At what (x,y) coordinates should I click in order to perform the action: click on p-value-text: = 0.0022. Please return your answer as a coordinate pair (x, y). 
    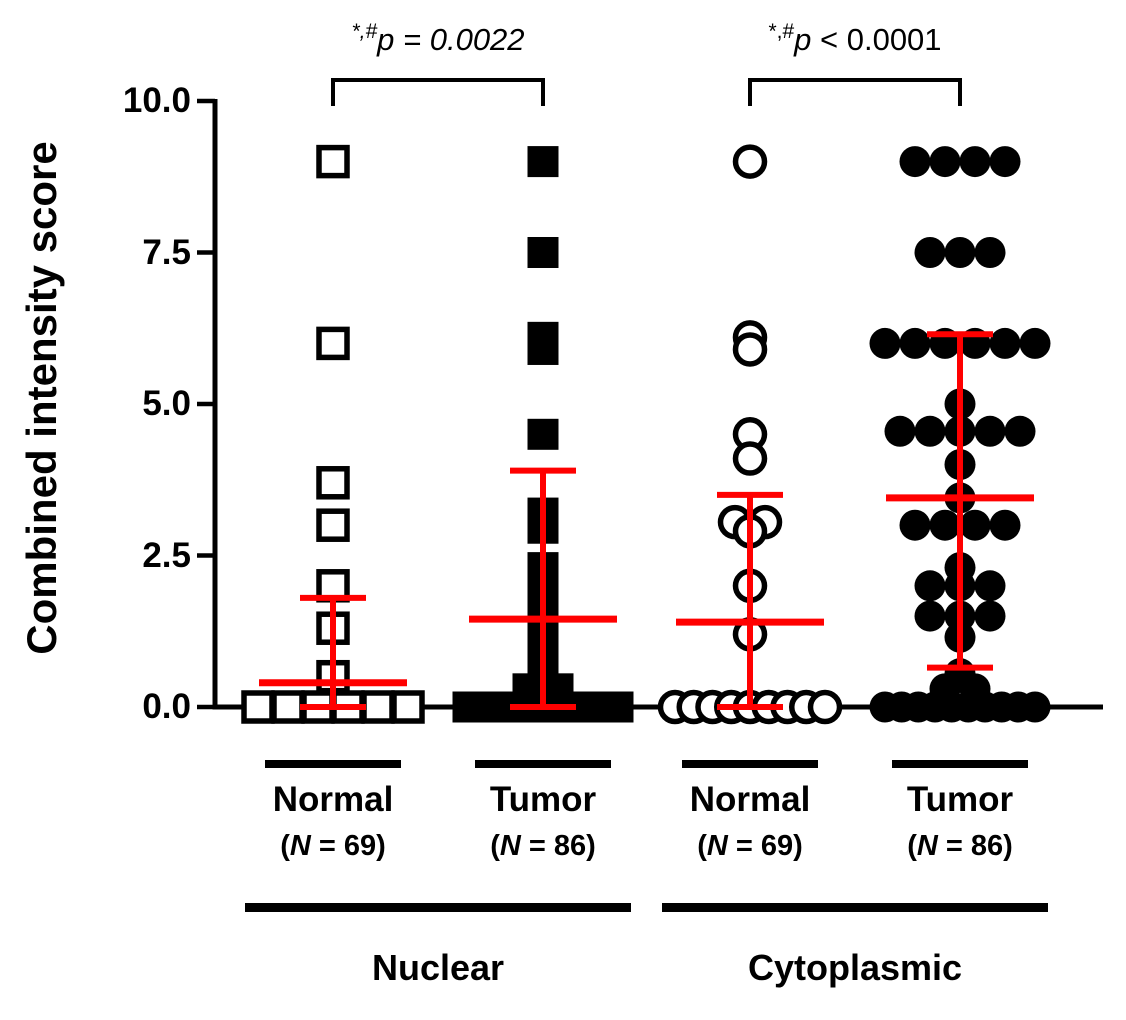
    Looking at the image, I should click on (459, 39).